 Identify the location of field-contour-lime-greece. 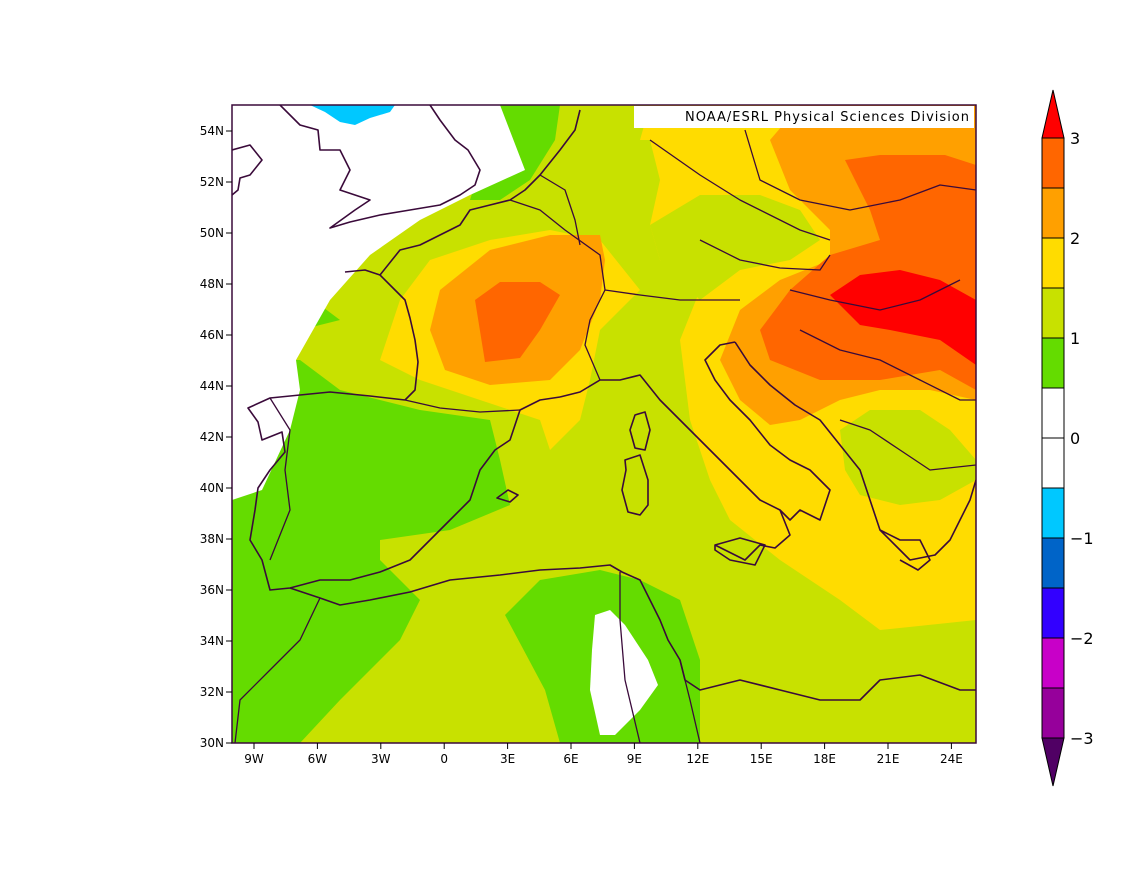
(908, 457).